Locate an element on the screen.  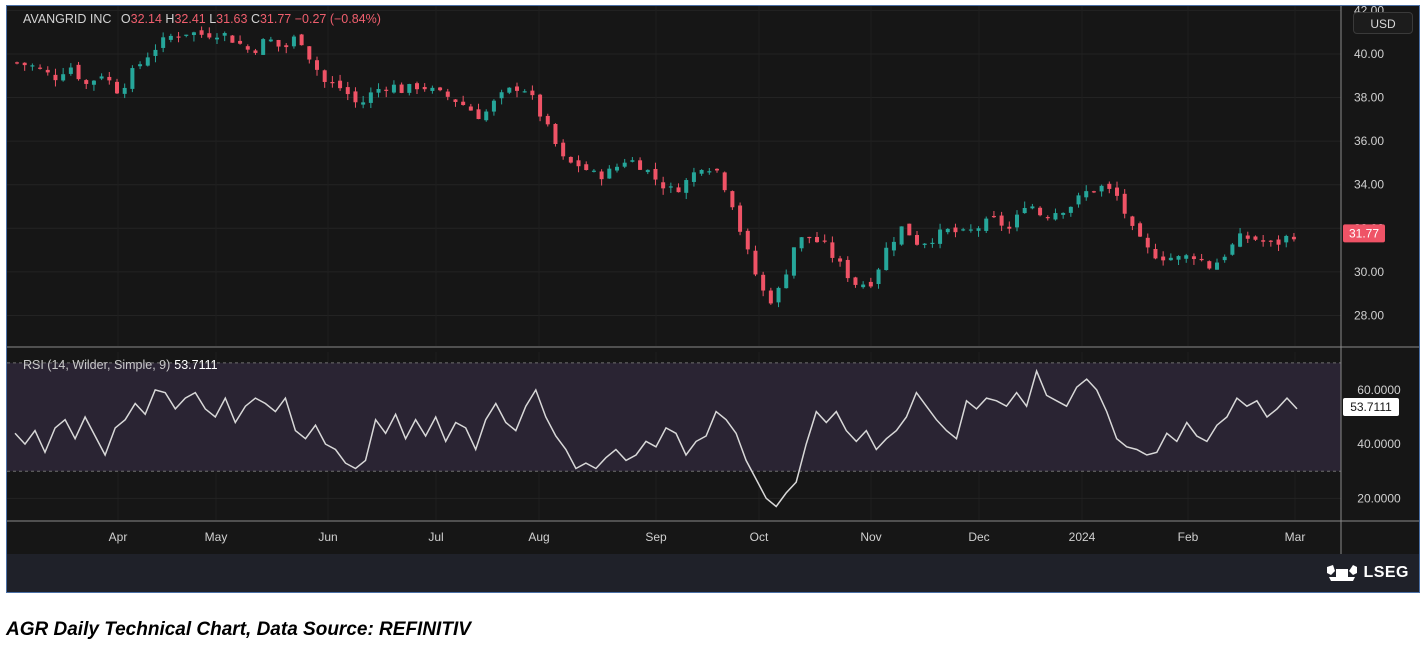
high-label: H is located at coordinates (170, 19).